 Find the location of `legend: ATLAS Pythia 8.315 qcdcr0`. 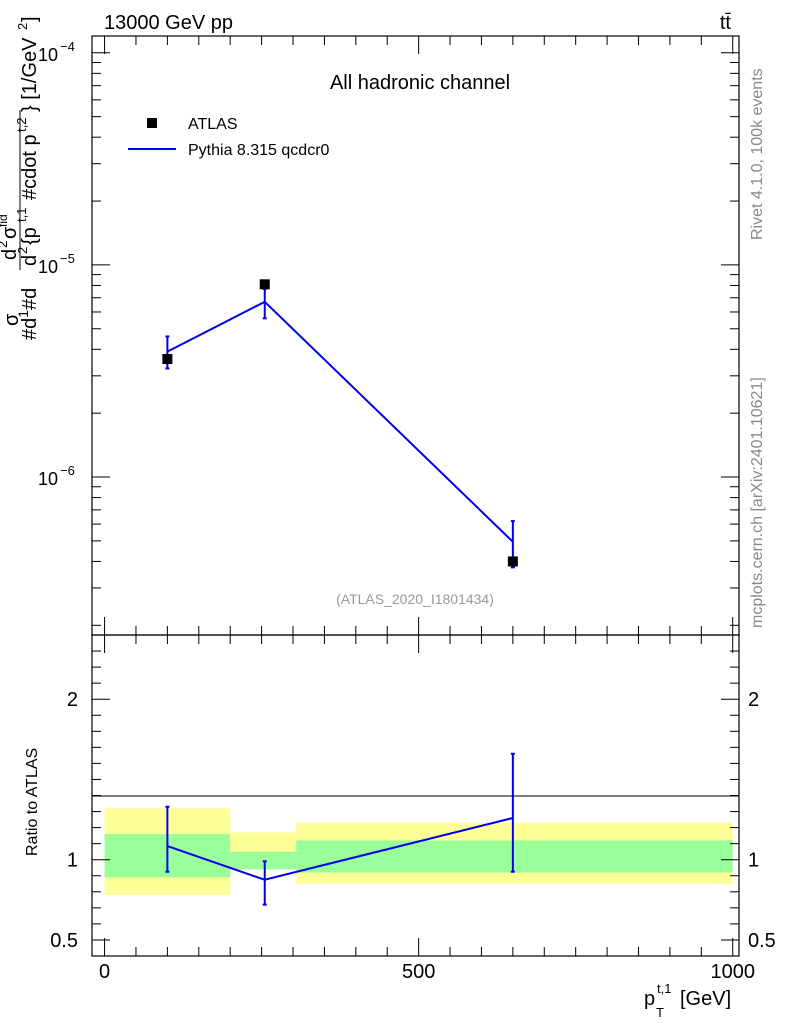

legend: ATLAS Pythia 8.315 qcdcr0 is located at coordinates (229, 137).